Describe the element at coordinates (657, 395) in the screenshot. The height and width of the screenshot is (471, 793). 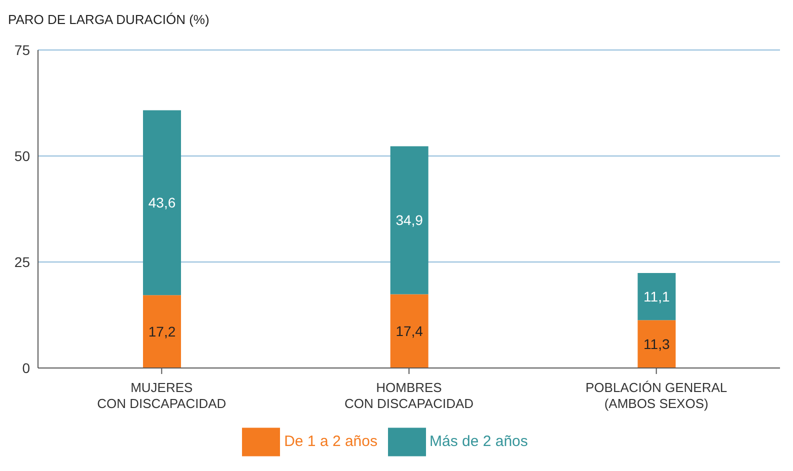
I see `x-tick-label: POBLACIÓN GENERAL (AMBOS SEXOS)` at that location.